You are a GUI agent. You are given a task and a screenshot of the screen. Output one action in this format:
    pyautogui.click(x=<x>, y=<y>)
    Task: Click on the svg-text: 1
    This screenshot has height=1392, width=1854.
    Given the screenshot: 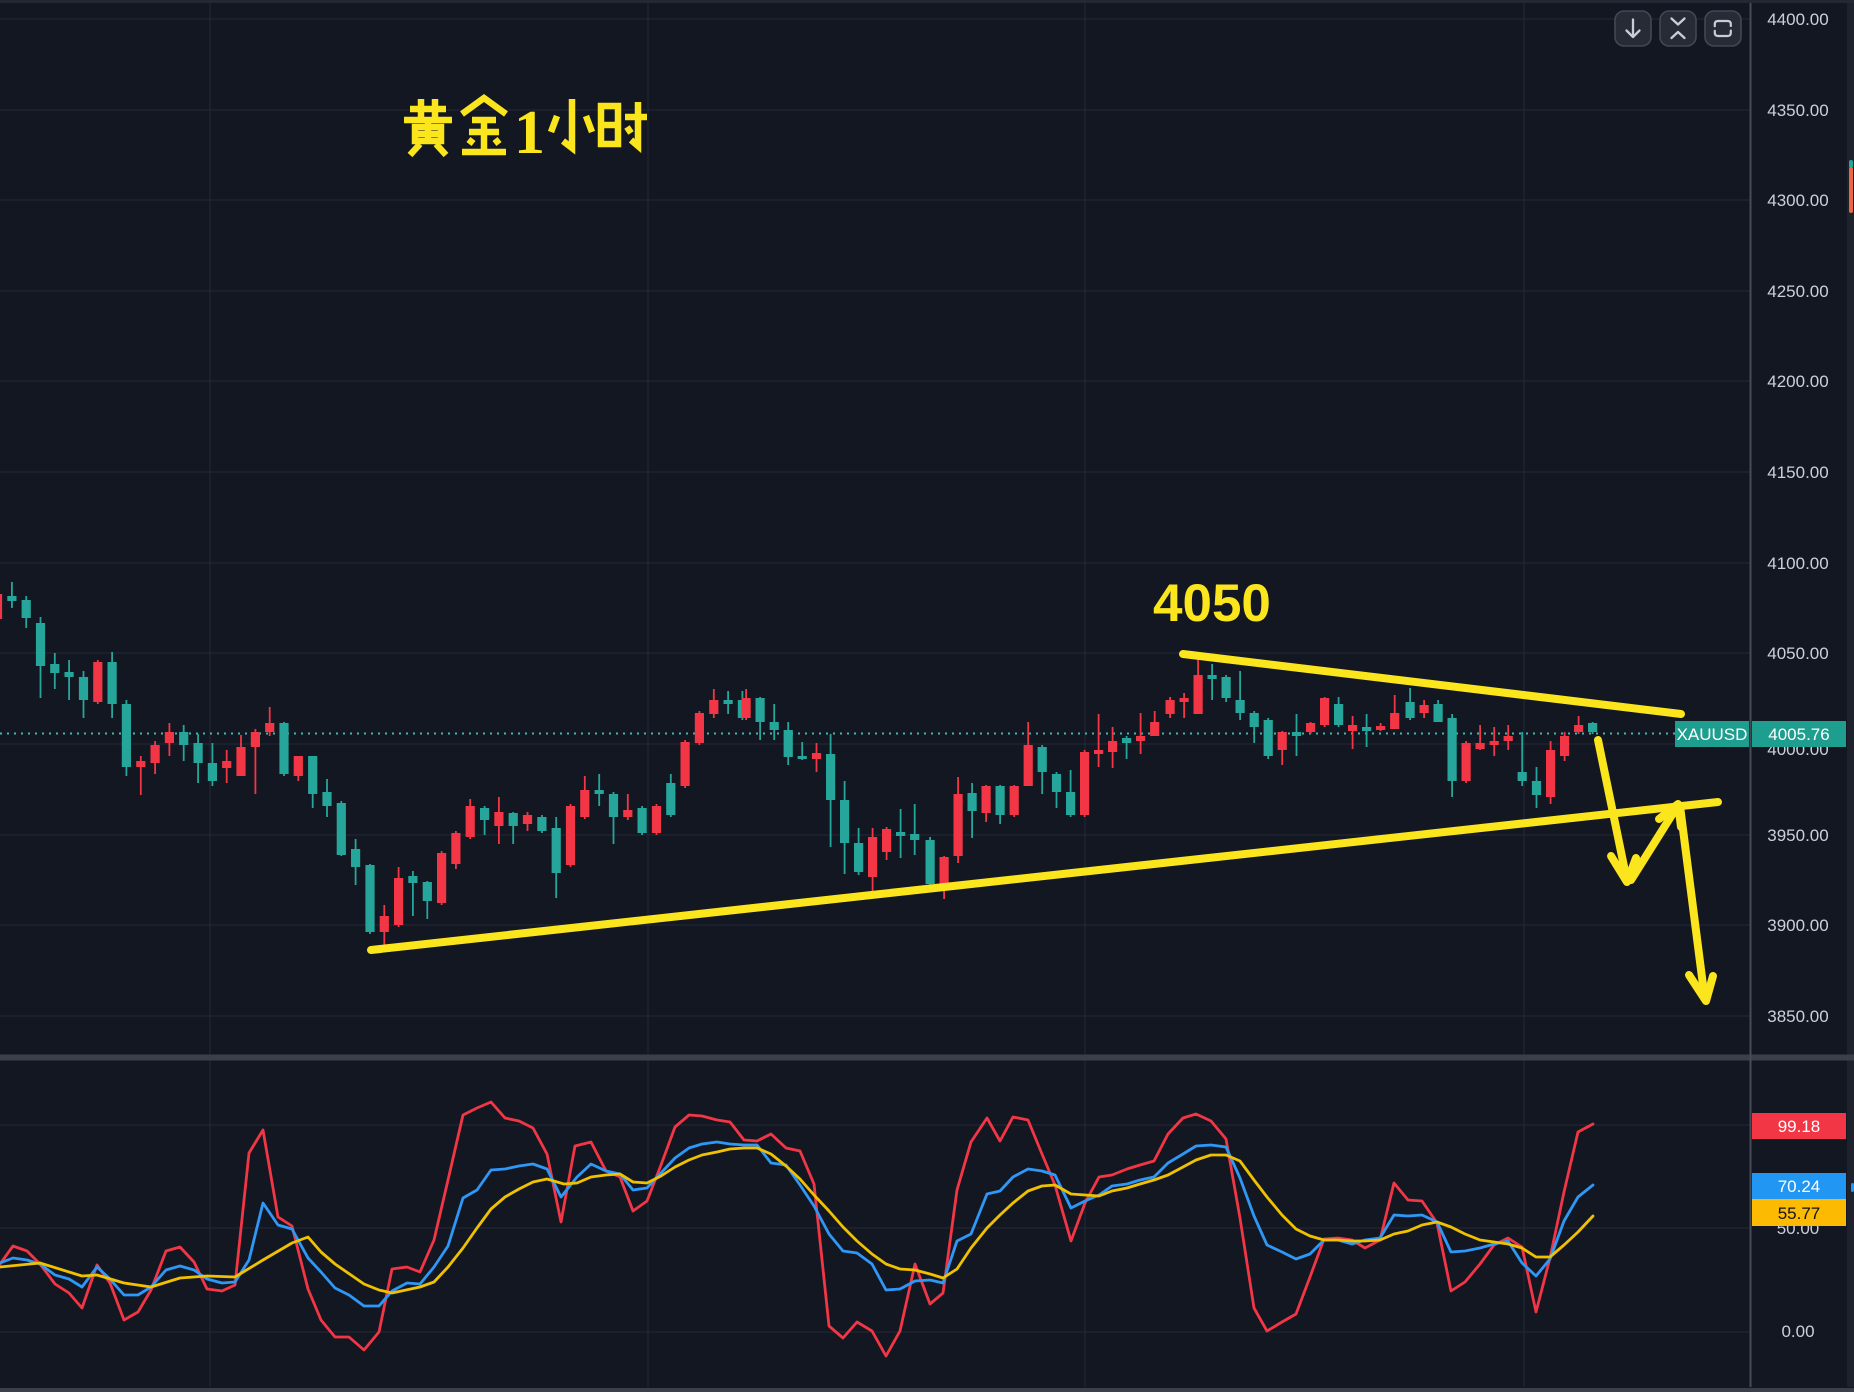 What is the action you would take?
    pyautogui.click(x=529, y=133)
    